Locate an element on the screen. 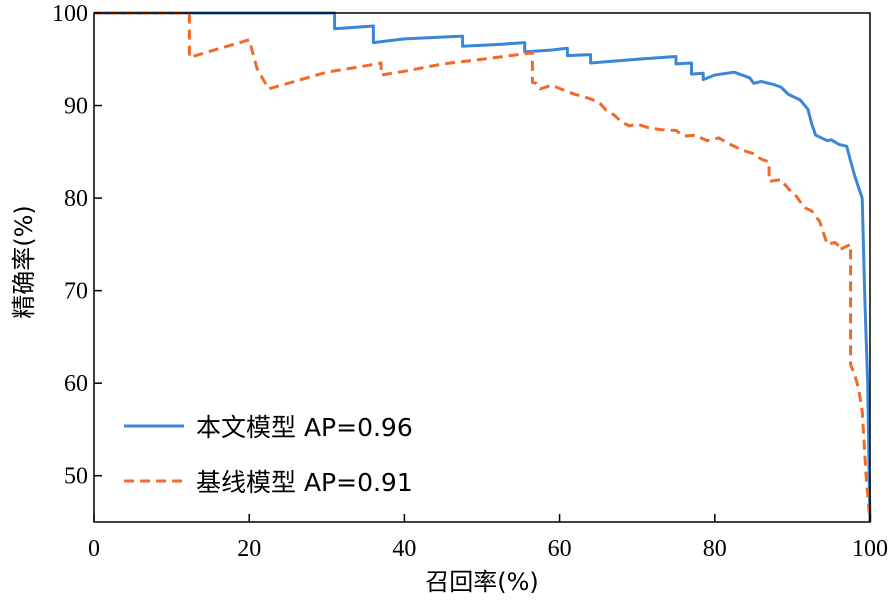 The height and width of the screenshot is (604, 896). x-tick-label: 60 is located at coordinates (560, 549).